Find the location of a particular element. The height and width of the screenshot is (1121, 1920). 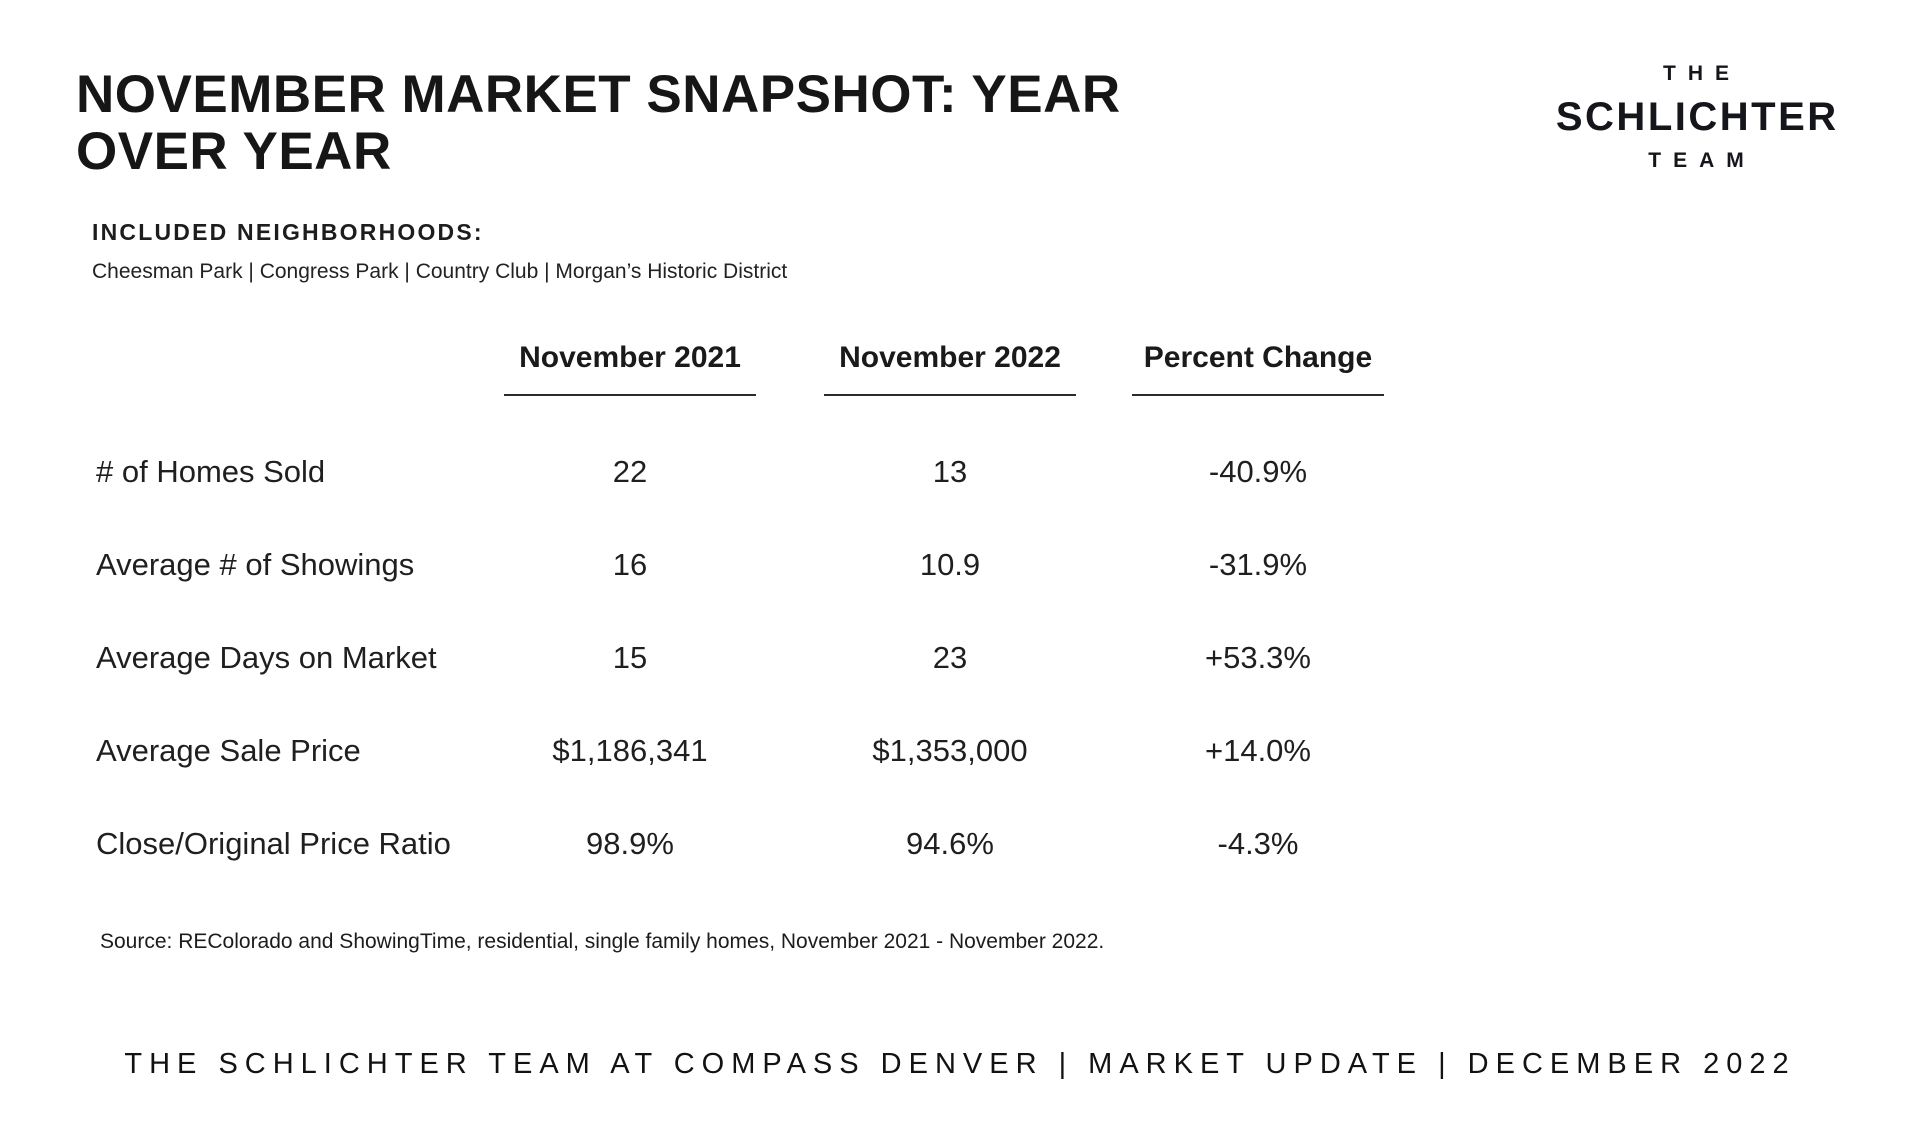

value-nov-2022: 13 is located at coordinates (950, 471).